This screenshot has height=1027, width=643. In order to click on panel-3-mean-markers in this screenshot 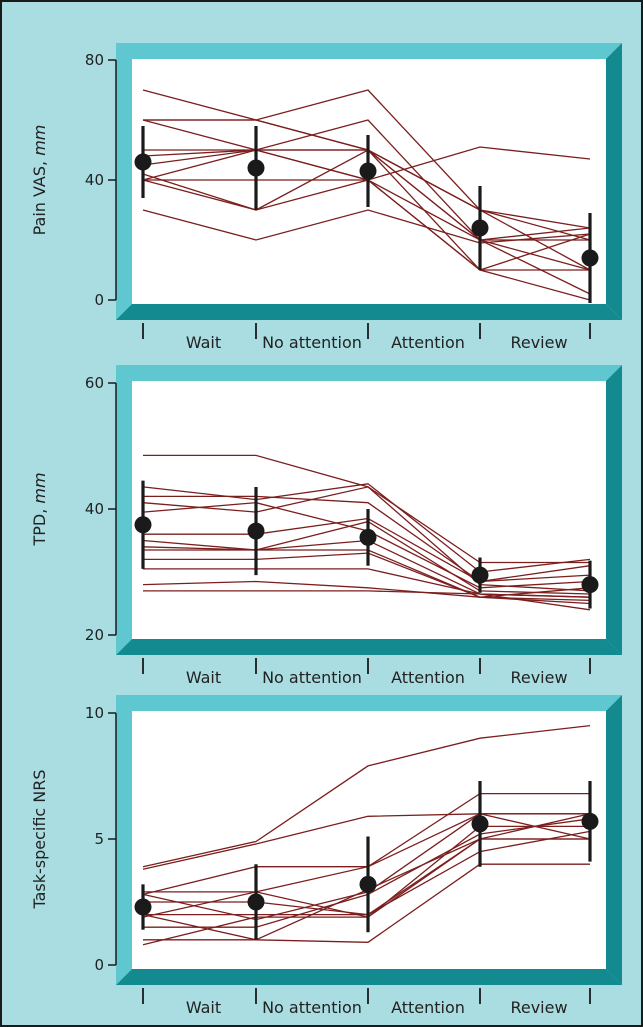, I will do `click(366, 864)`.